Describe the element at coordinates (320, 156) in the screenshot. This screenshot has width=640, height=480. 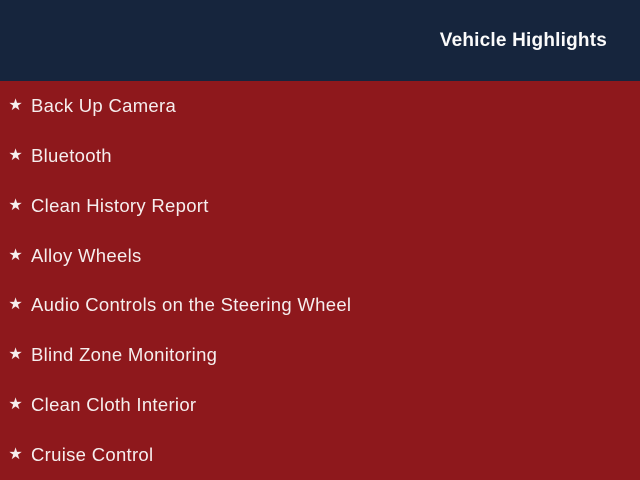
I see `list-item: ★ Bluetooth` at that location.